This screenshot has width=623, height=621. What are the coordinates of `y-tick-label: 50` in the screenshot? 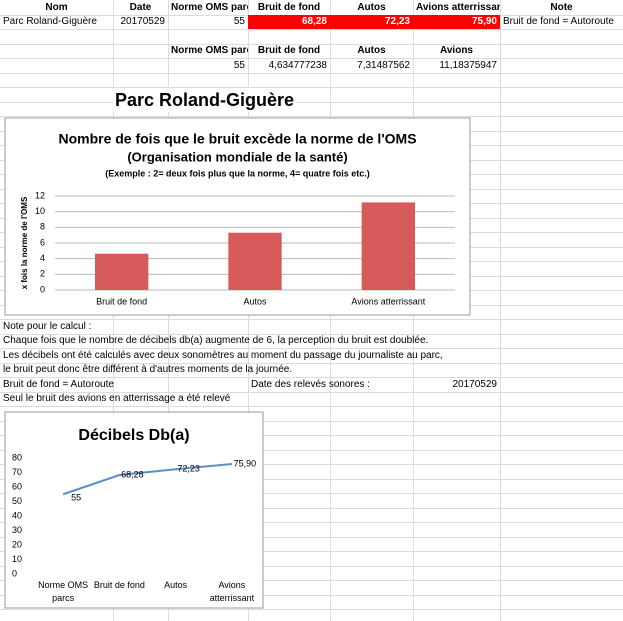 It's located at (17, 501).